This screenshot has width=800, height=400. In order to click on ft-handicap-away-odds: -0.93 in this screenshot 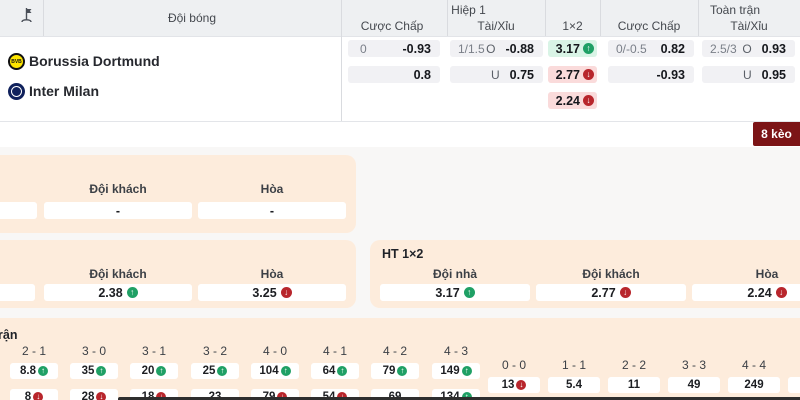, I will do `click(651, 74)`.